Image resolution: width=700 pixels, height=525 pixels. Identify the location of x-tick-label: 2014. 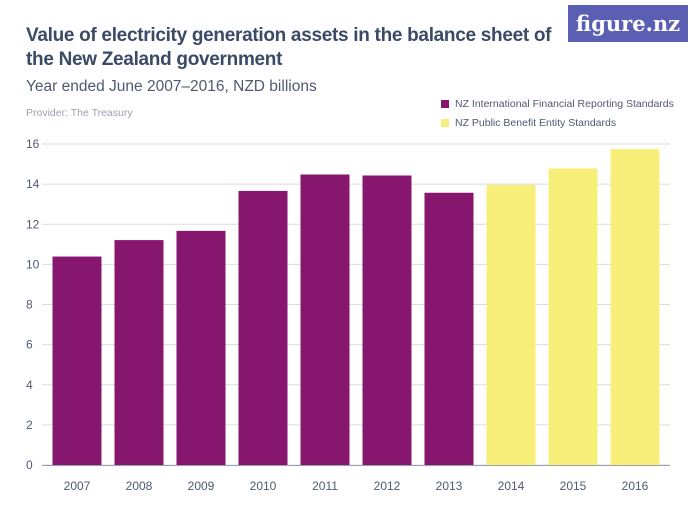
(511, 486).